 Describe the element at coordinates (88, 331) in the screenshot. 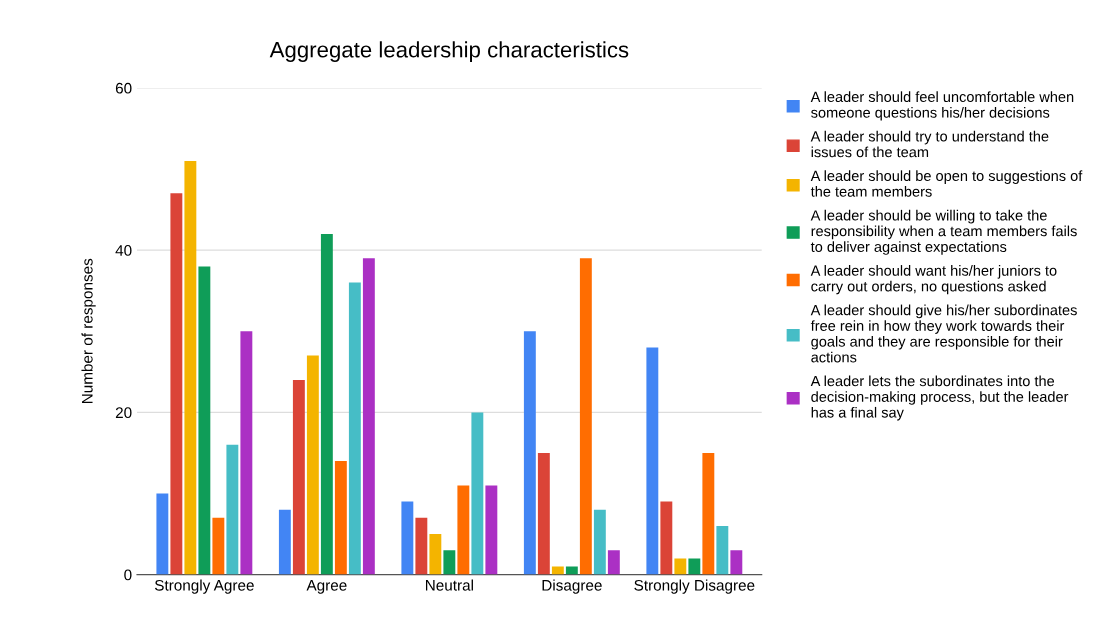

I see `y-axis-title: Number of responses` at that location.